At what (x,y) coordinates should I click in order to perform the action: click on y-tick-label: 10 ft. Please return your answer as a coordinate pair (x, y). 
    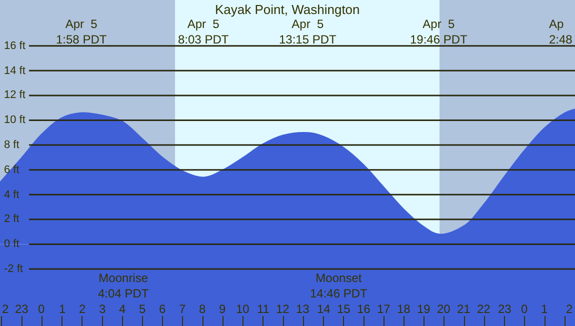
    Looking at the image, I should click on (15, 120).